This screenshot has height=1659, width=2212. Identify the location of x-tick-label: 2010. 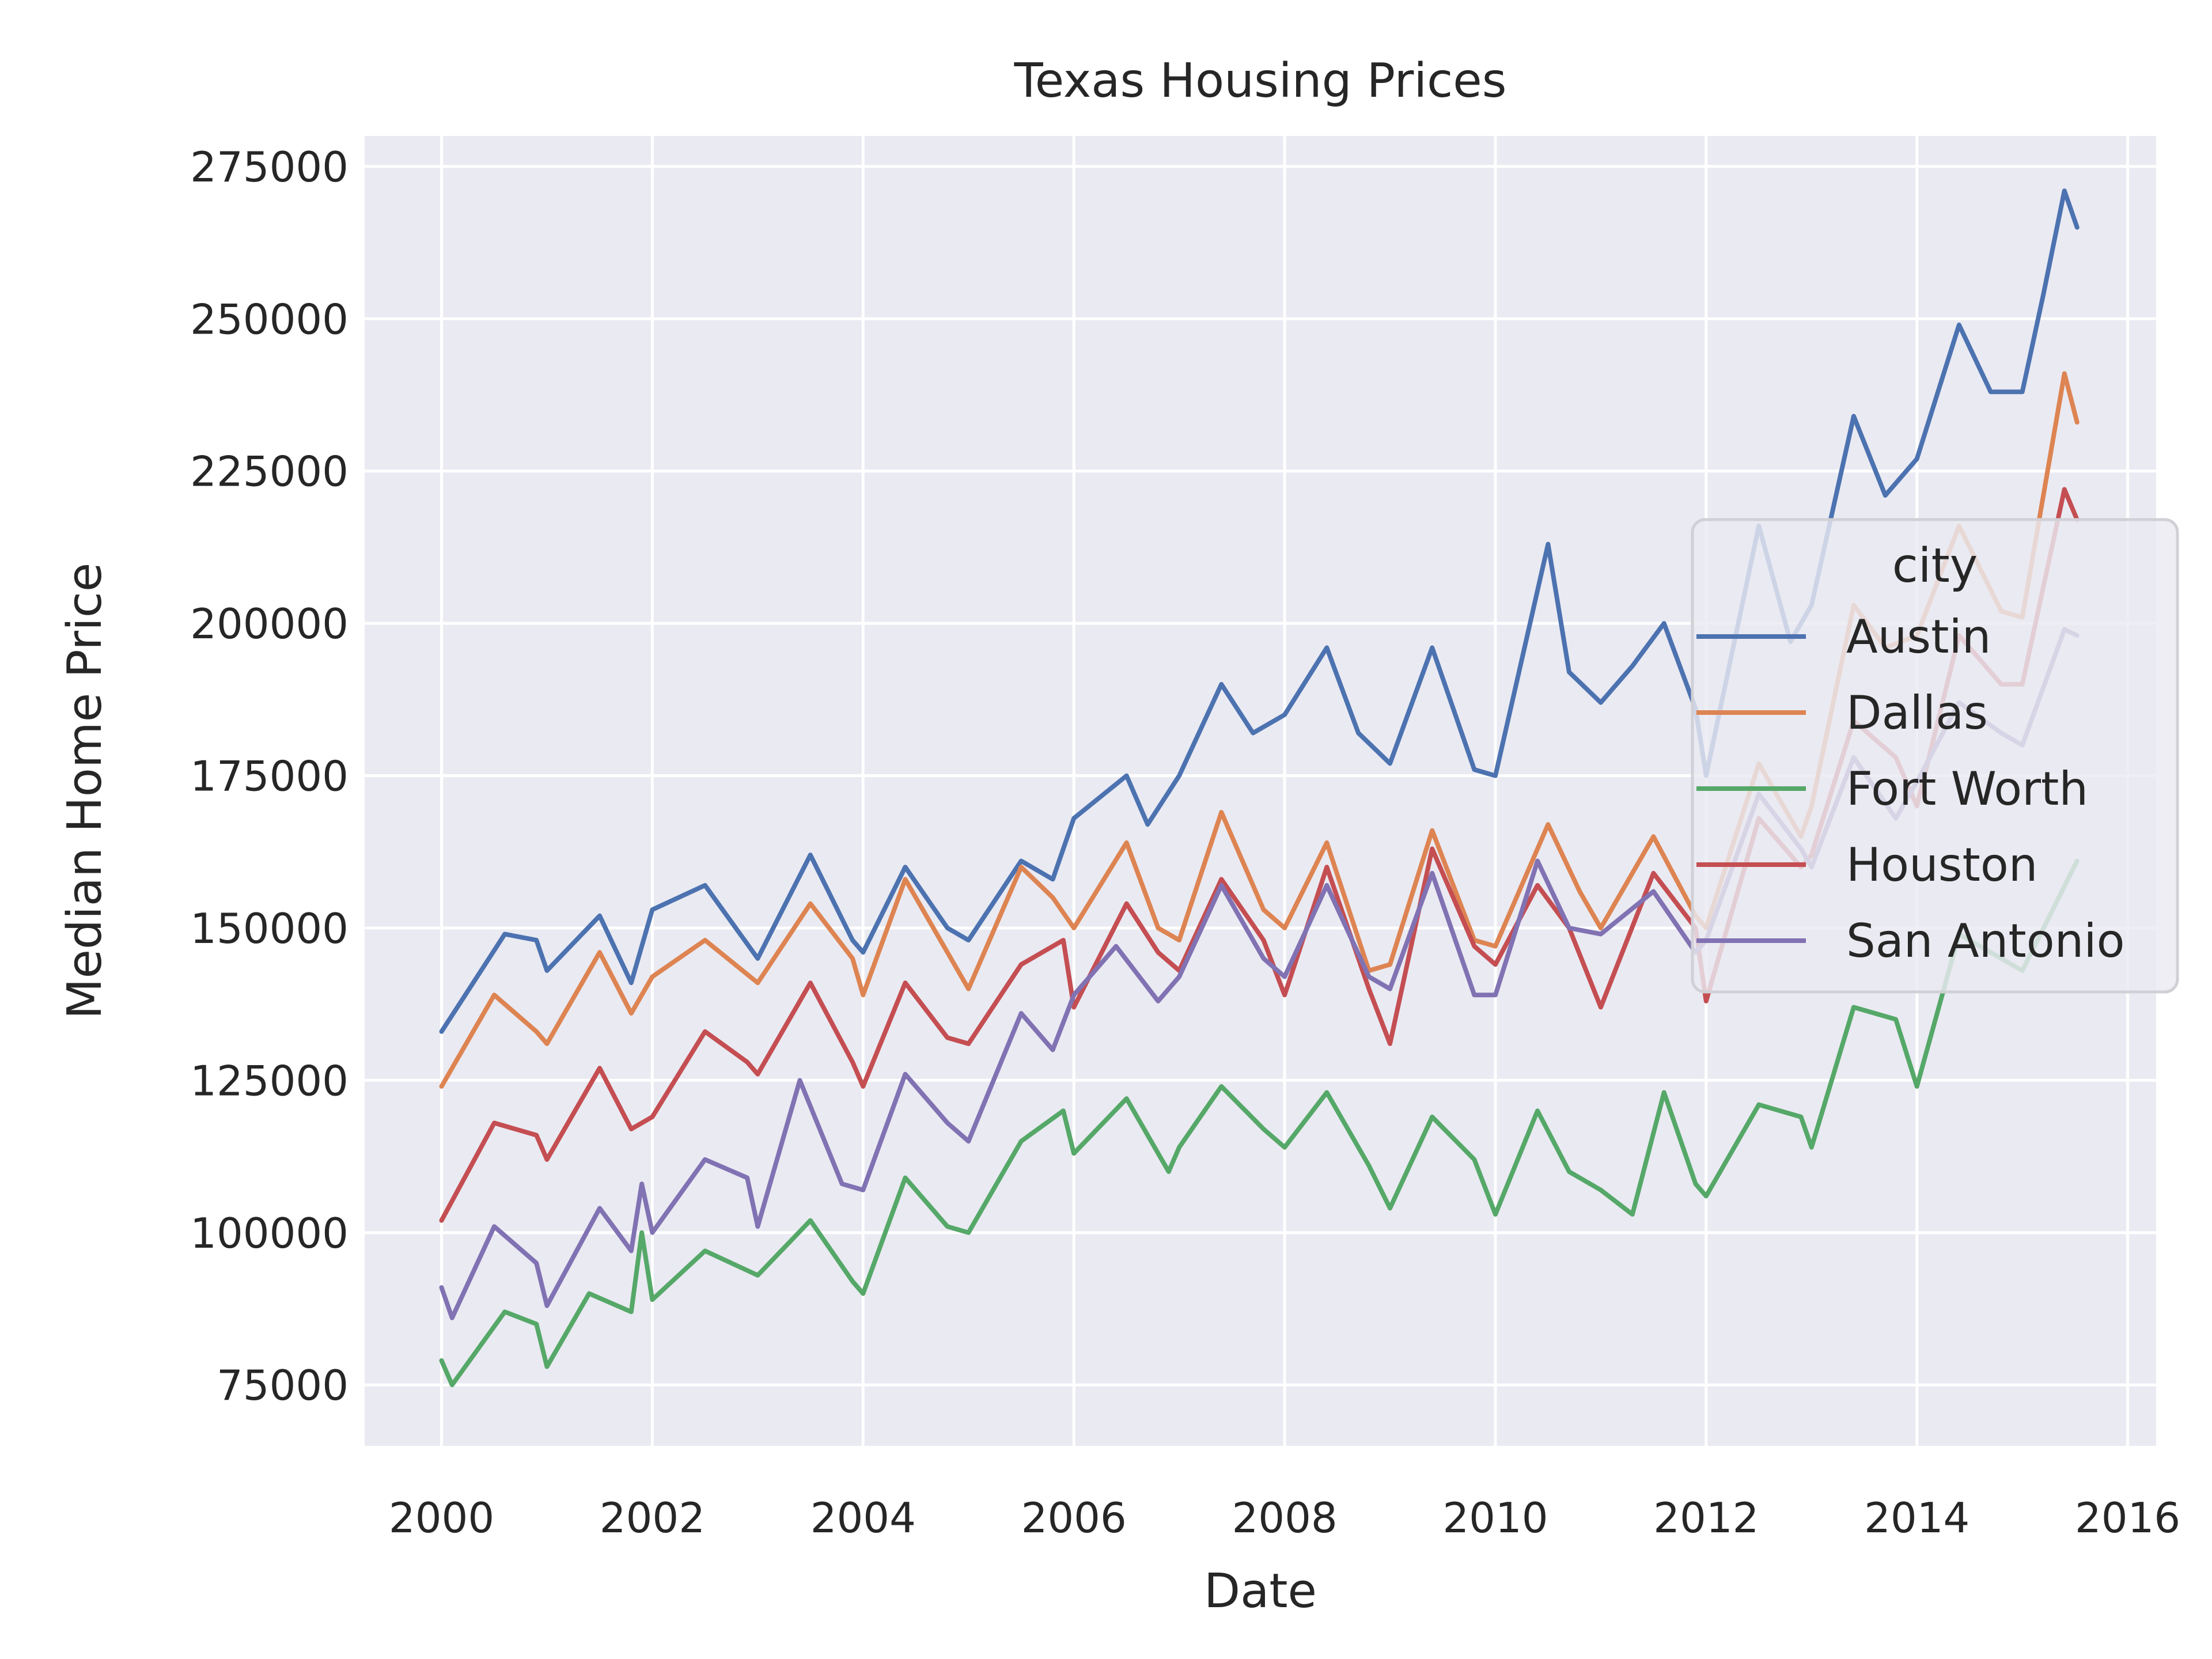
(1495, 1518).